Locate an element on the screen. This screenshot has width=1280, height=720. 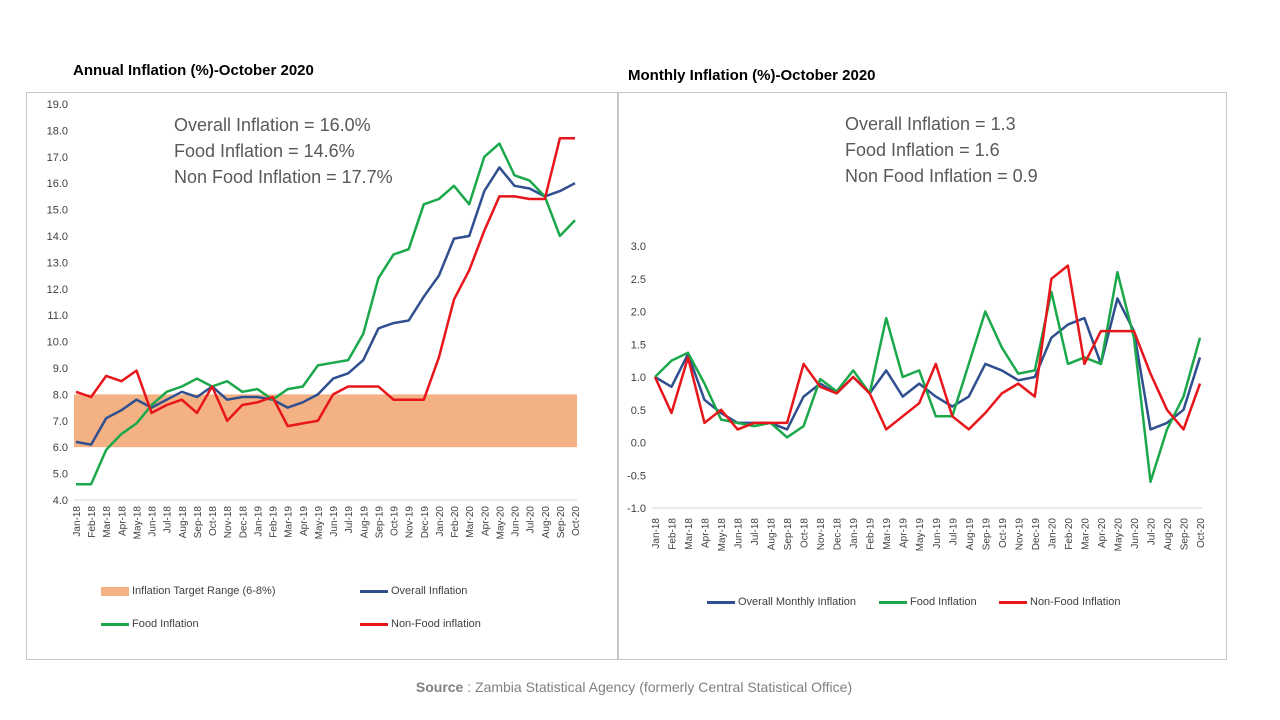
x-tick-label: Feb-19 is located at coordinates (274, 522).